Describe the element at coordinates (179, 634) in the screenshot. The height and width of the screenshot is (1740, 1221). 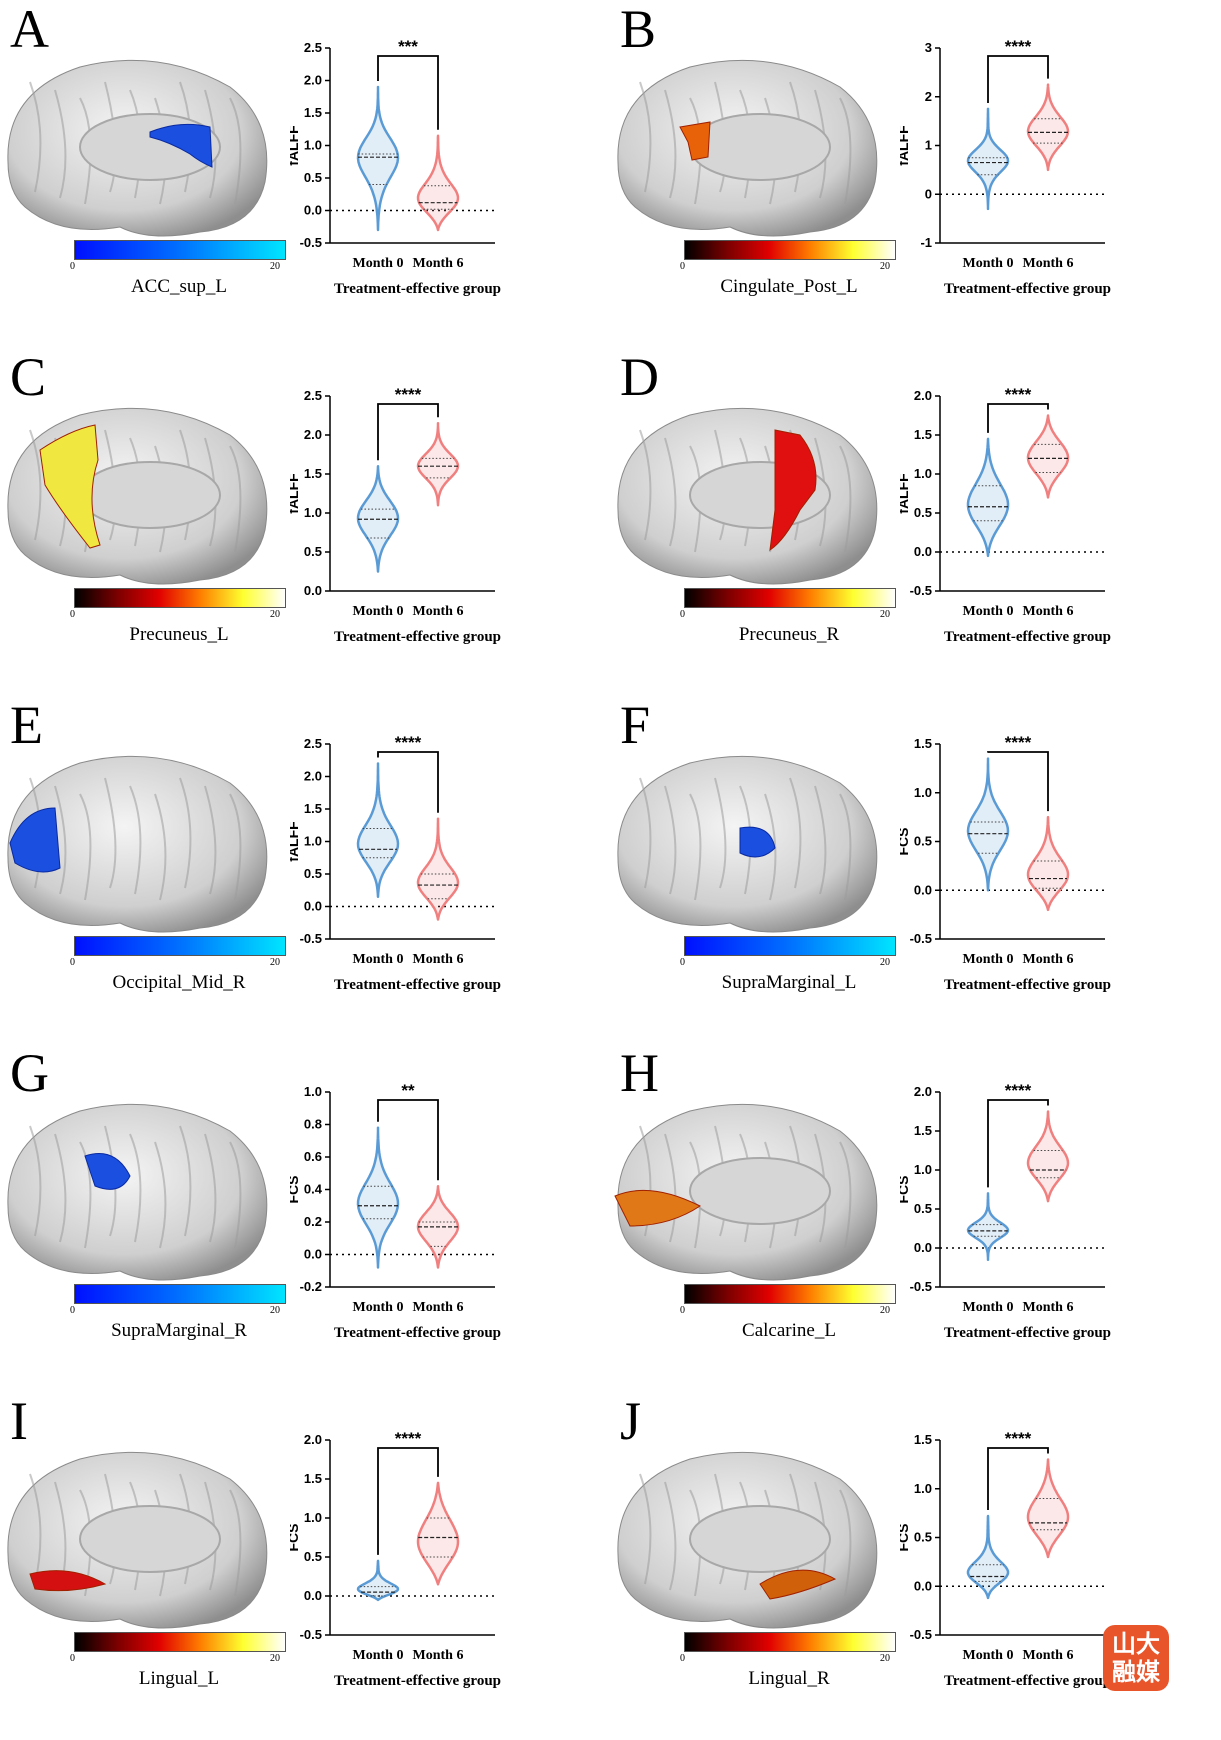
I see `region-label: Precuneus_L` at that location.